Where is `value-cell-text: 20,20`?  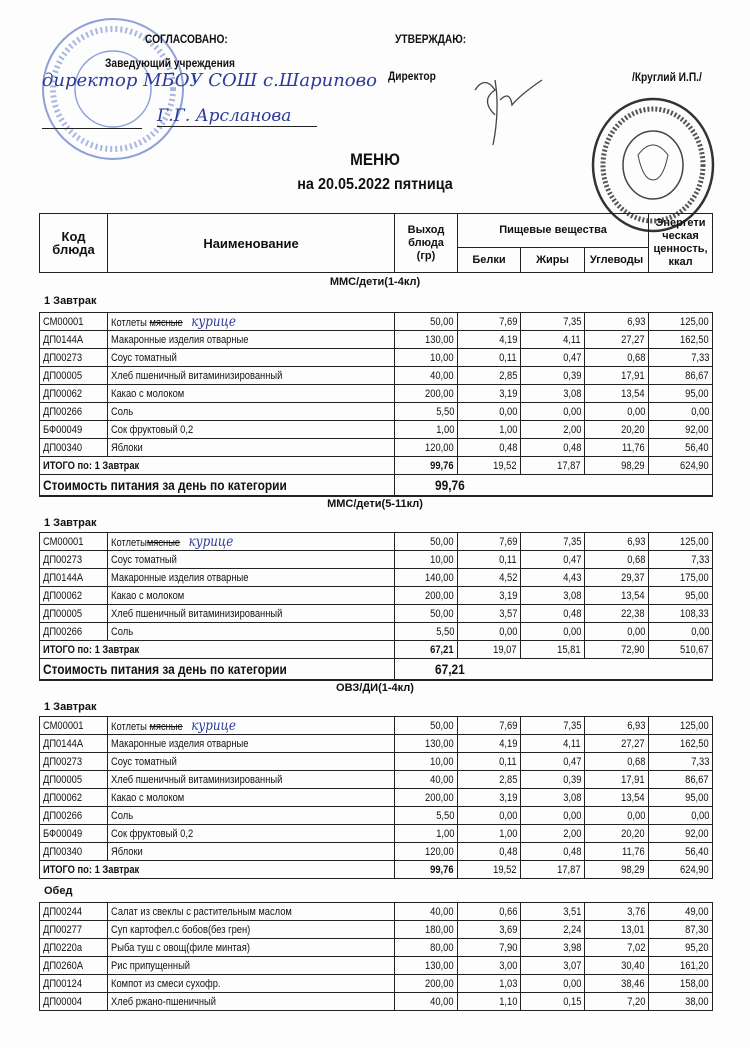
value-cell-text: 20,20 is located at coordinates (633, 833).